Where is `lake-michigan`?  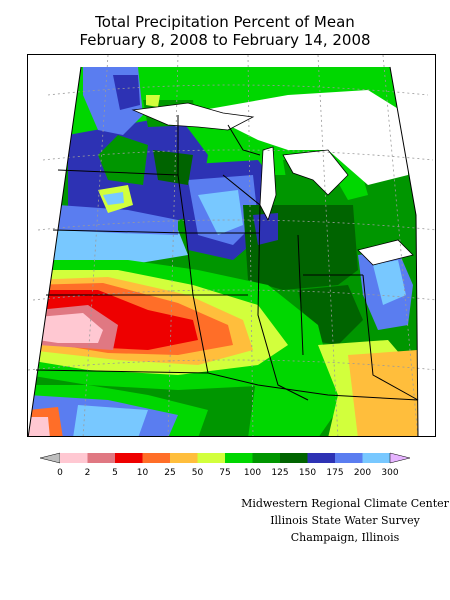
lake-michigan is located at coordinates (268, 183).